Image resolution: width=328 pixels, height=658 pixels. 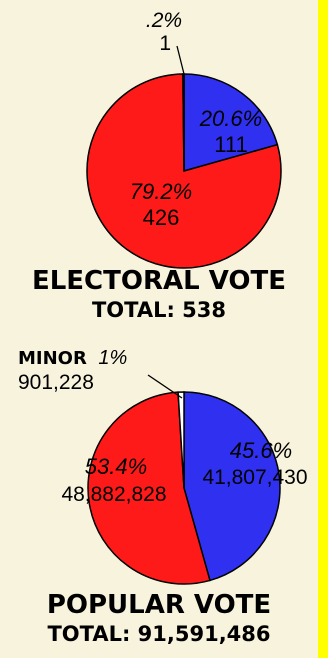 I want to click on popular-minor-label: MINOR, so click(x=52, y=358).